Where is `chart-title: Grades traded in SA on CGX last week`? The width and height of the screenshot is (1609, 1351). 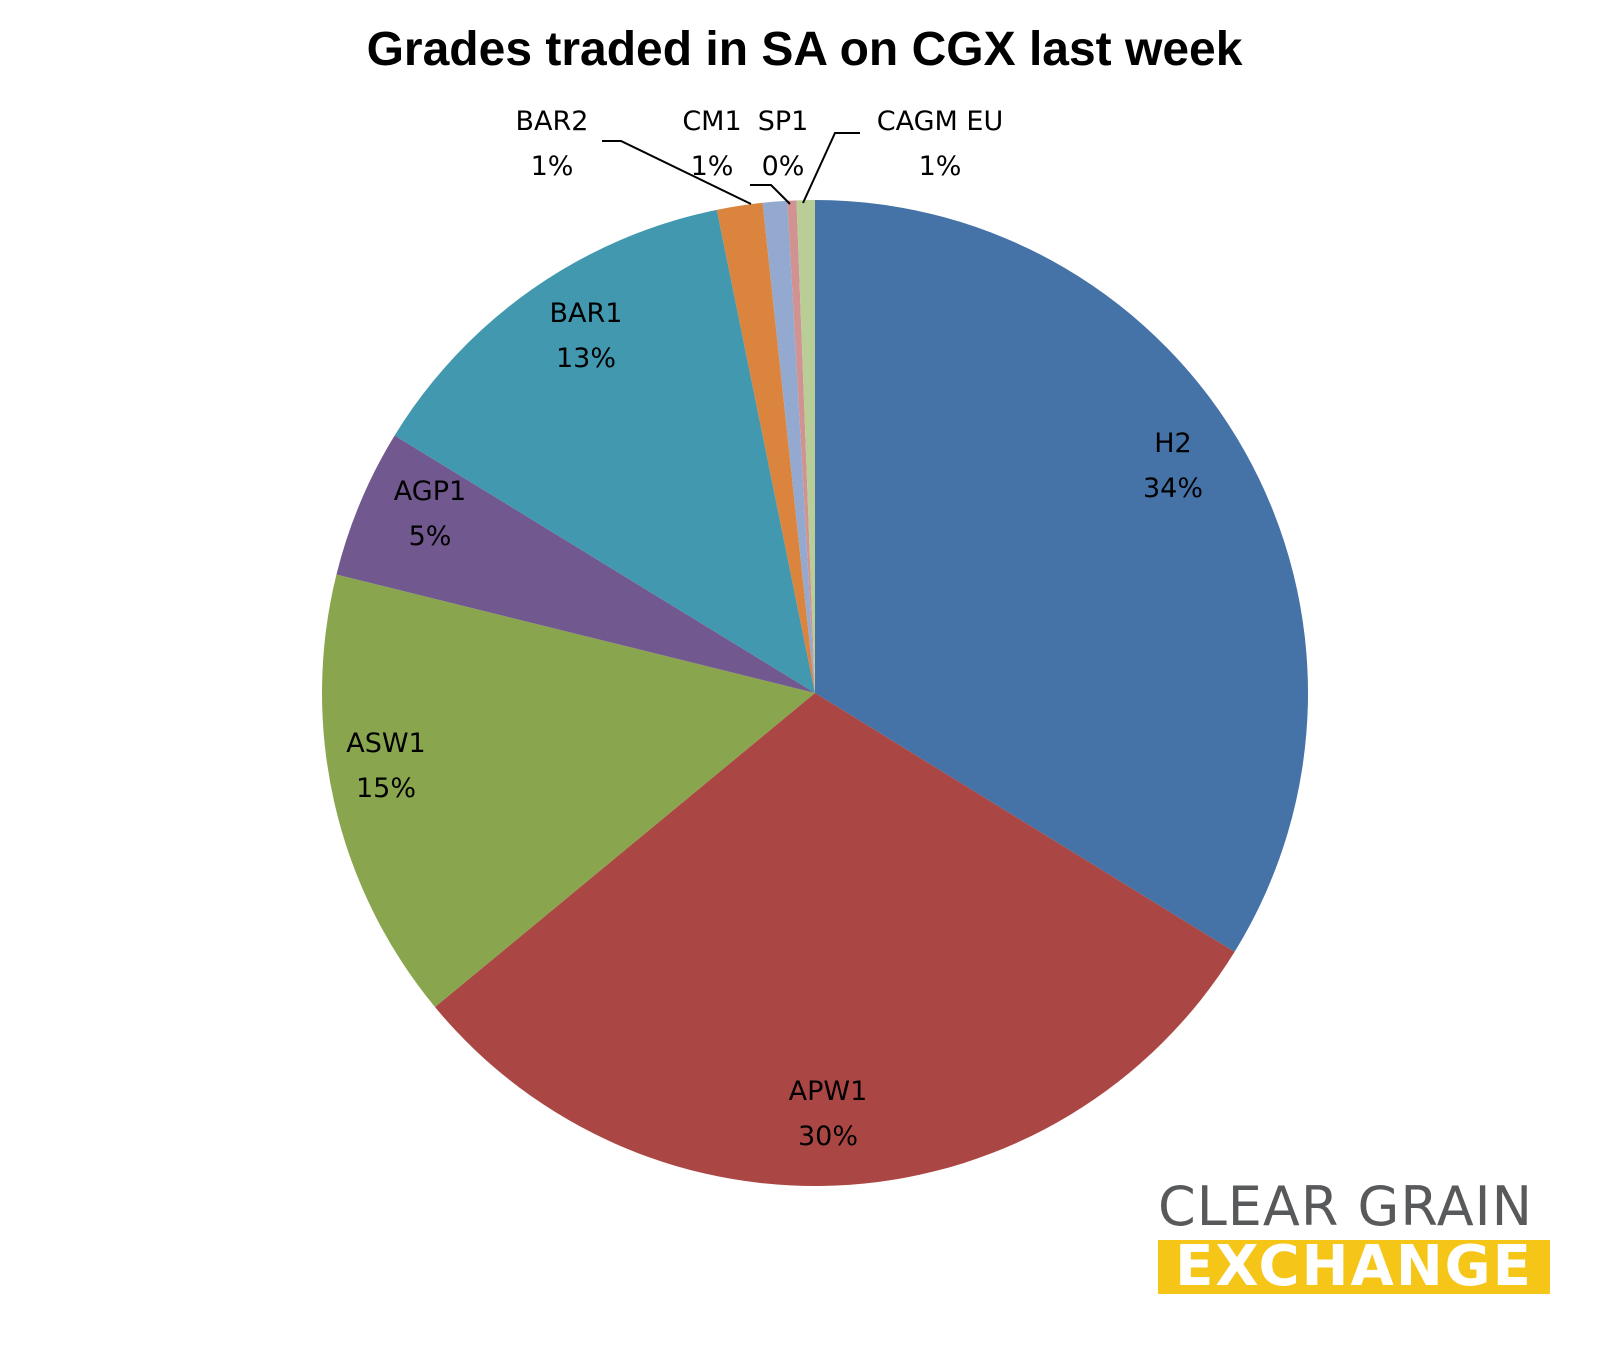 chart-title: Grades traded in SA on CGX last week is located at coordinates (804, 49).